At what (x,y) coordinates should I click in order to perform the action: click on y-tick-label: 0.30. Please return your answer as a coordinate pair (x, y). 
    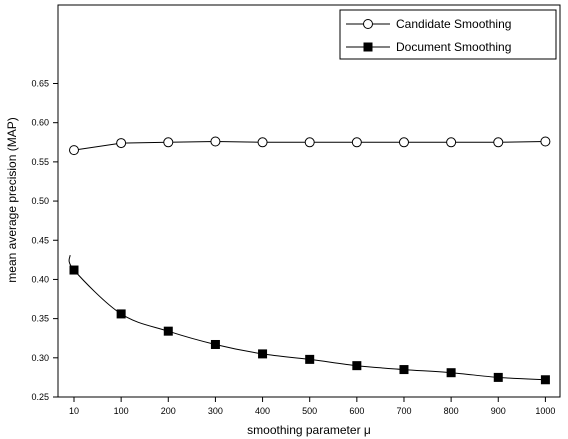
    Looking at the image, I should click on (40, 358).